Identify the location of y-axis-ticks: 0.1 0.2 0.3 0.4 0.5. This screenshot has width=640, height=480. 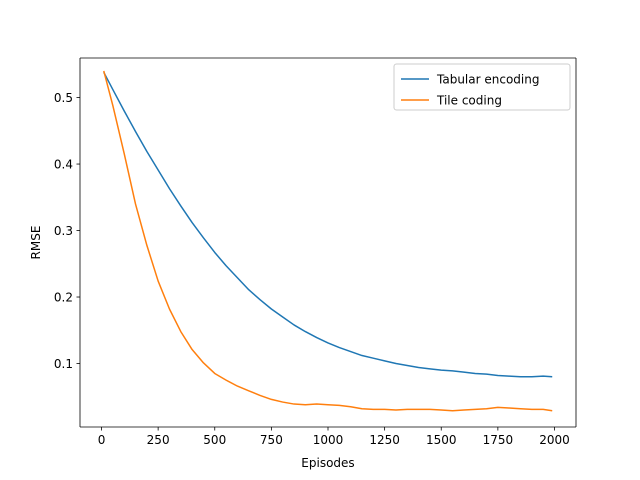
(67, 231).